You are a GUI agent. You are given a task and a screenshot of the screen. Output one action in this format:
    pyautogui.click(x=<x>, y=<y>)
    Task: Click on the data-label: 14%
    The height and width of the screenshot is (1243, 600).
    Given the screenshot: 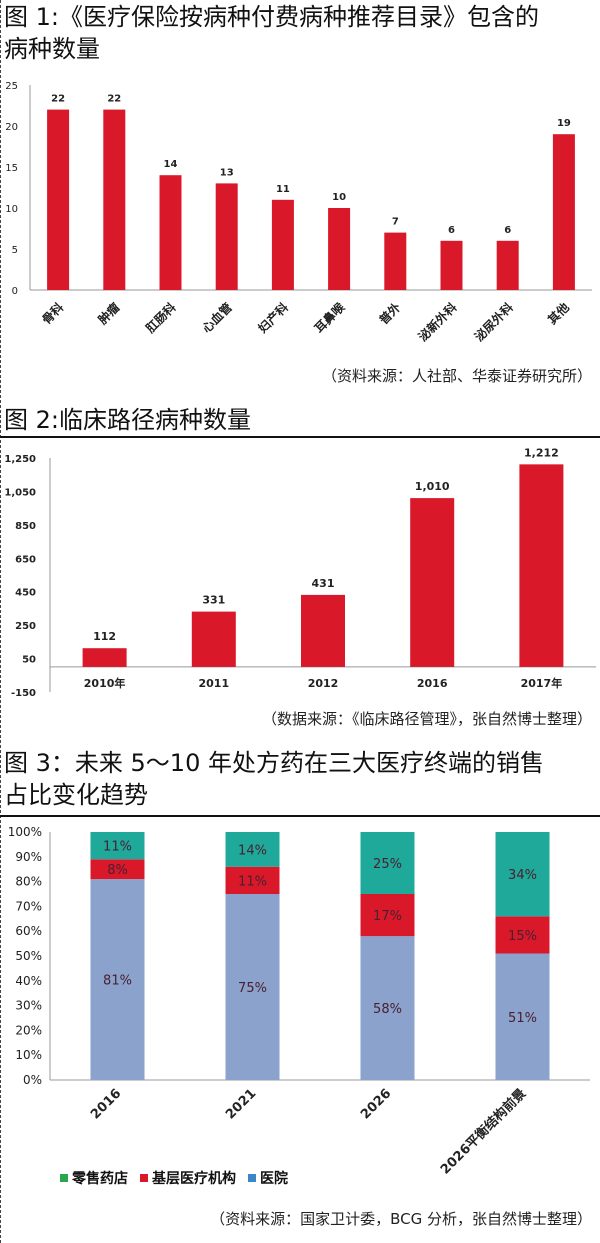 What is the action you would take?
    pyautogui.click(x=252, y=850)
    